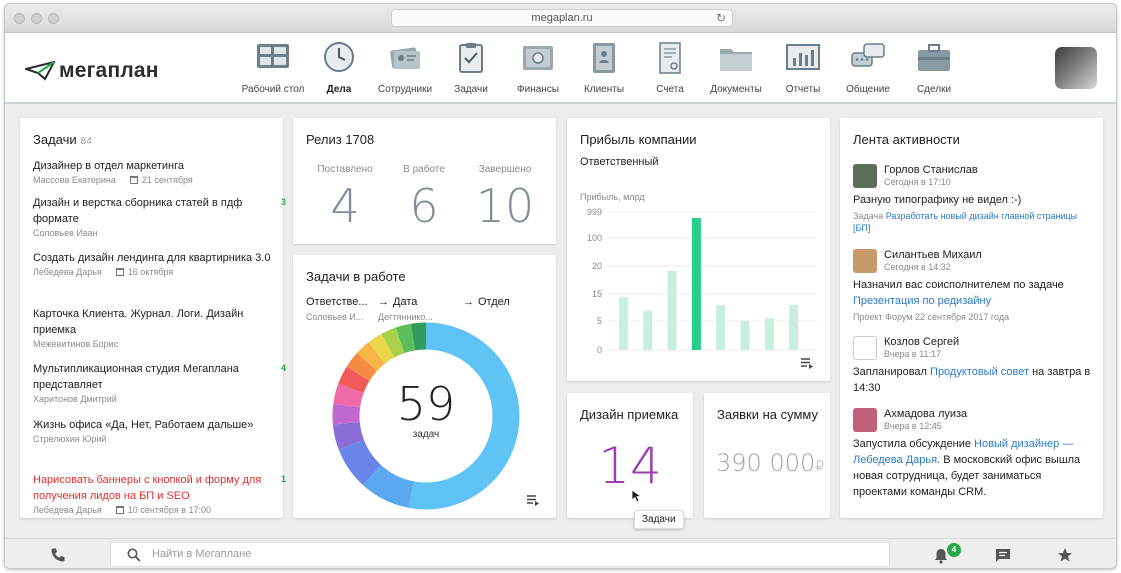  I want to click on search-box: Найти в Мегаплане, so click(500, 554).